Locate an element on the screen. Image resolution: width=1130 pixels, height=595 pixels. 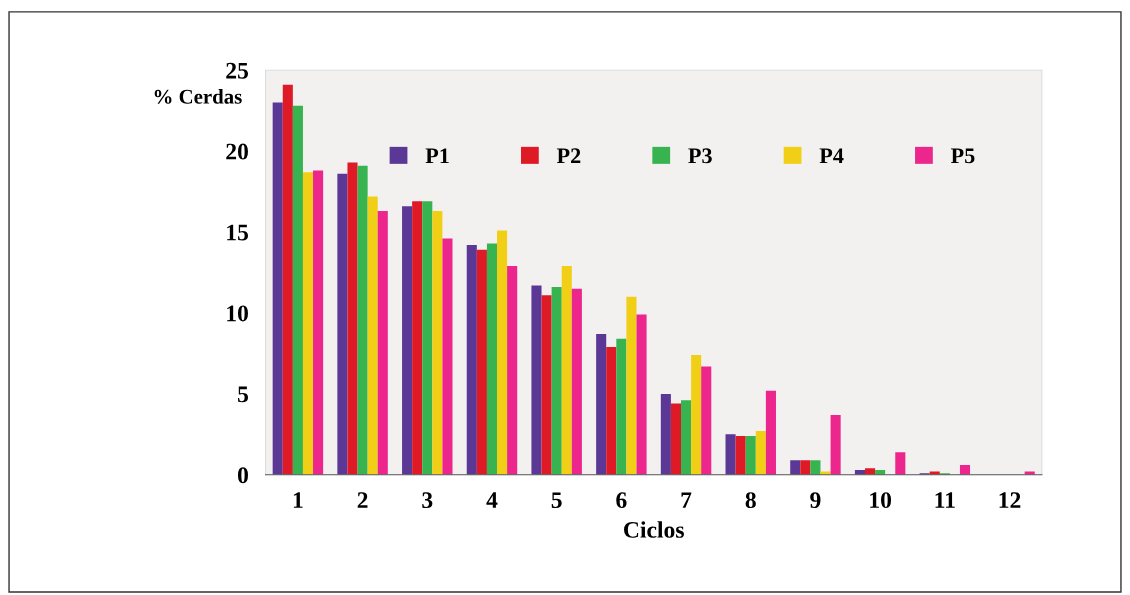
y-axis-title: % Cerdas is located at coordinates (198, 96).